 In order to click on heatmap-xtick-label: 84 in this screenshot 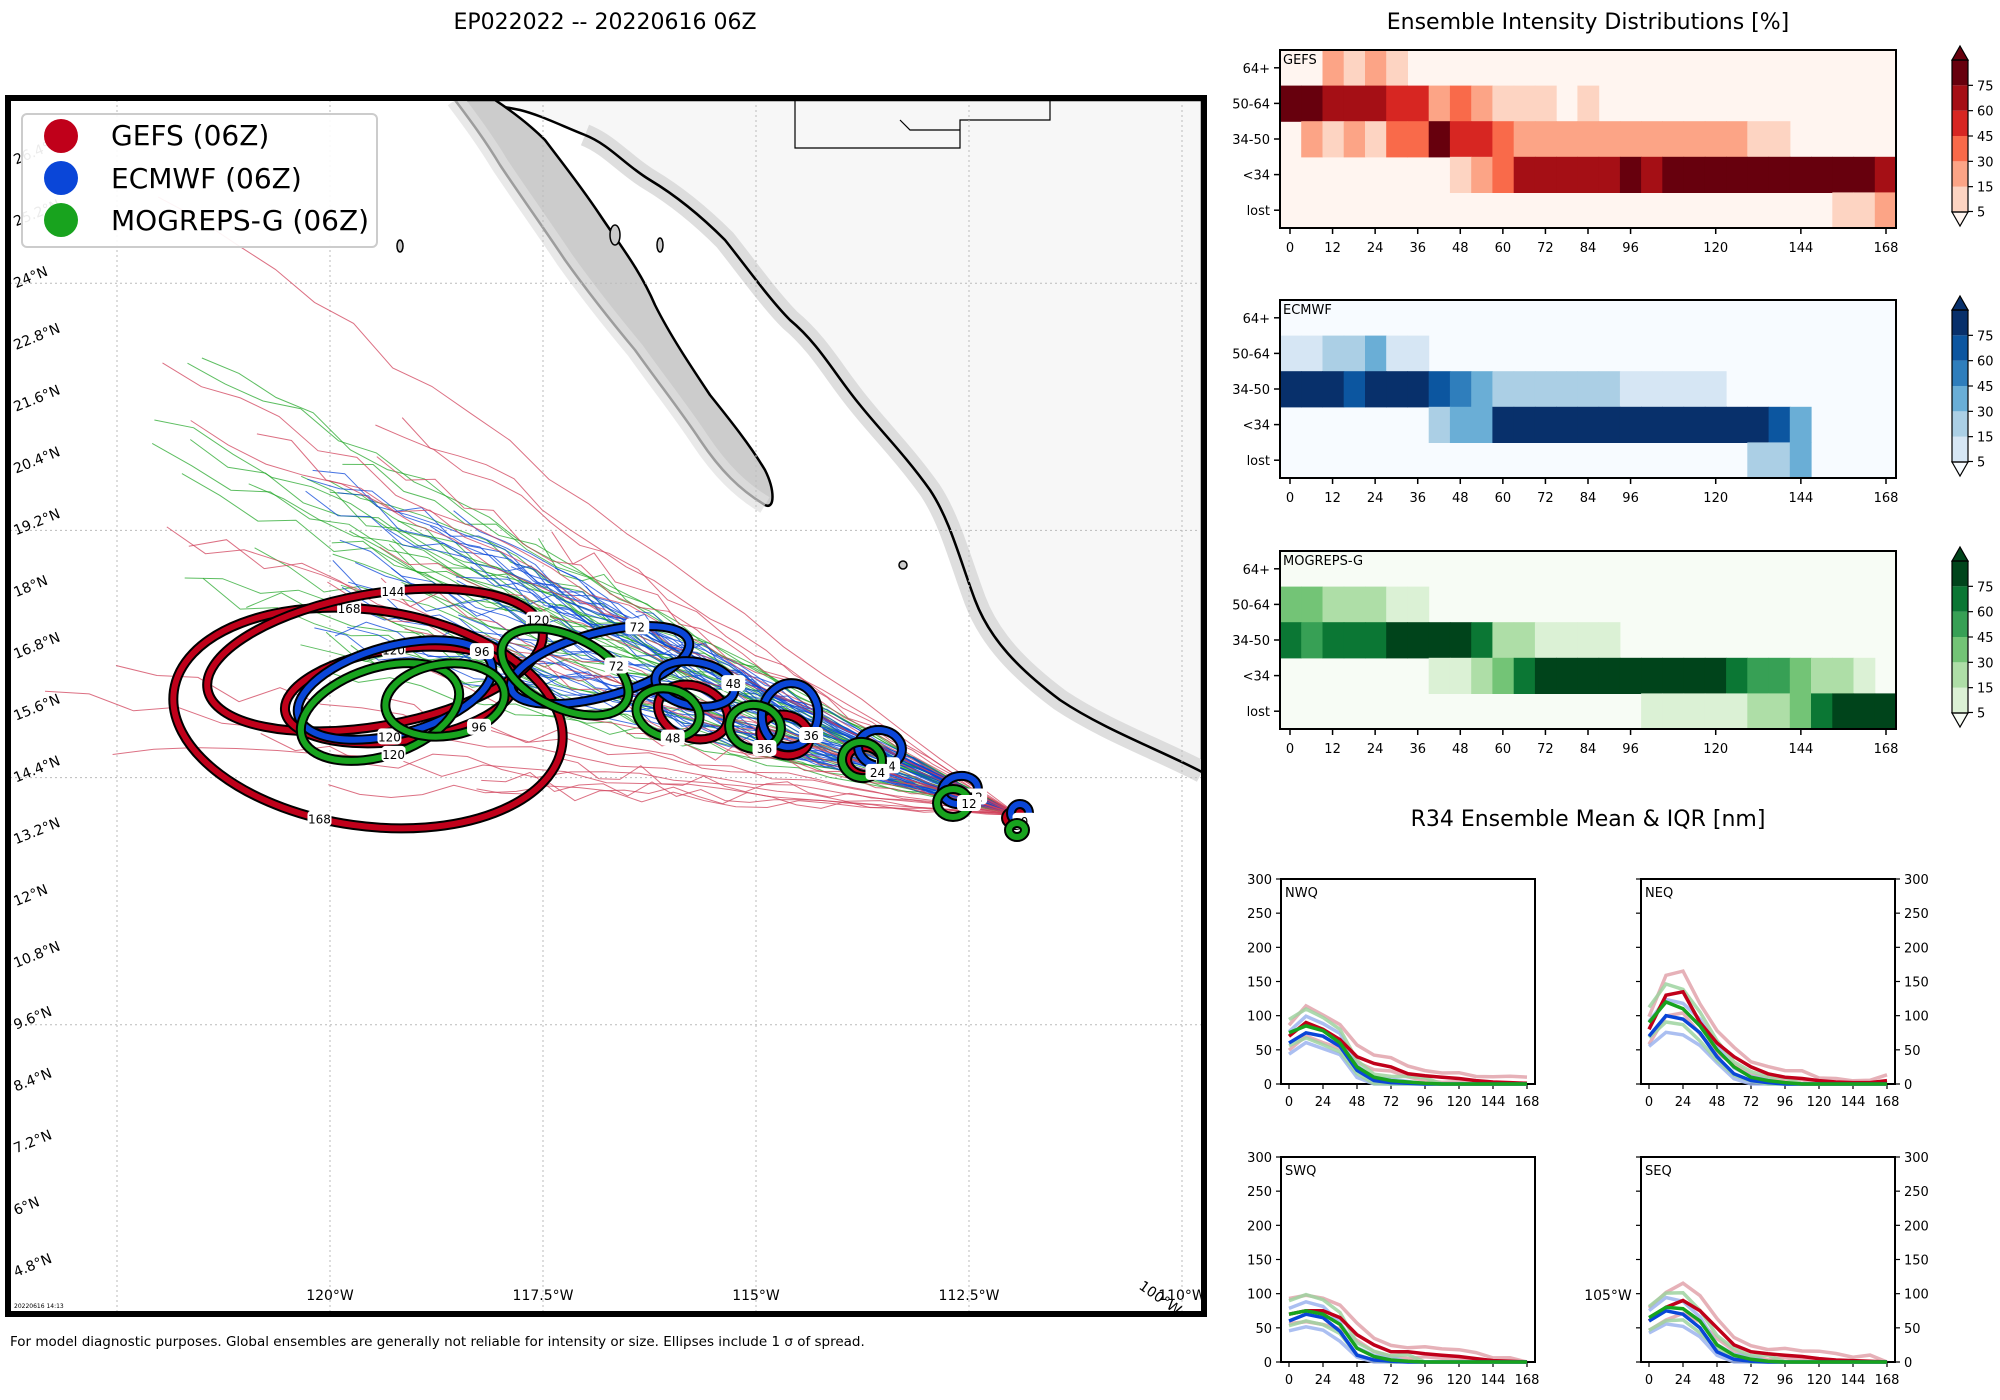, I will do `click(1588, 498)`.